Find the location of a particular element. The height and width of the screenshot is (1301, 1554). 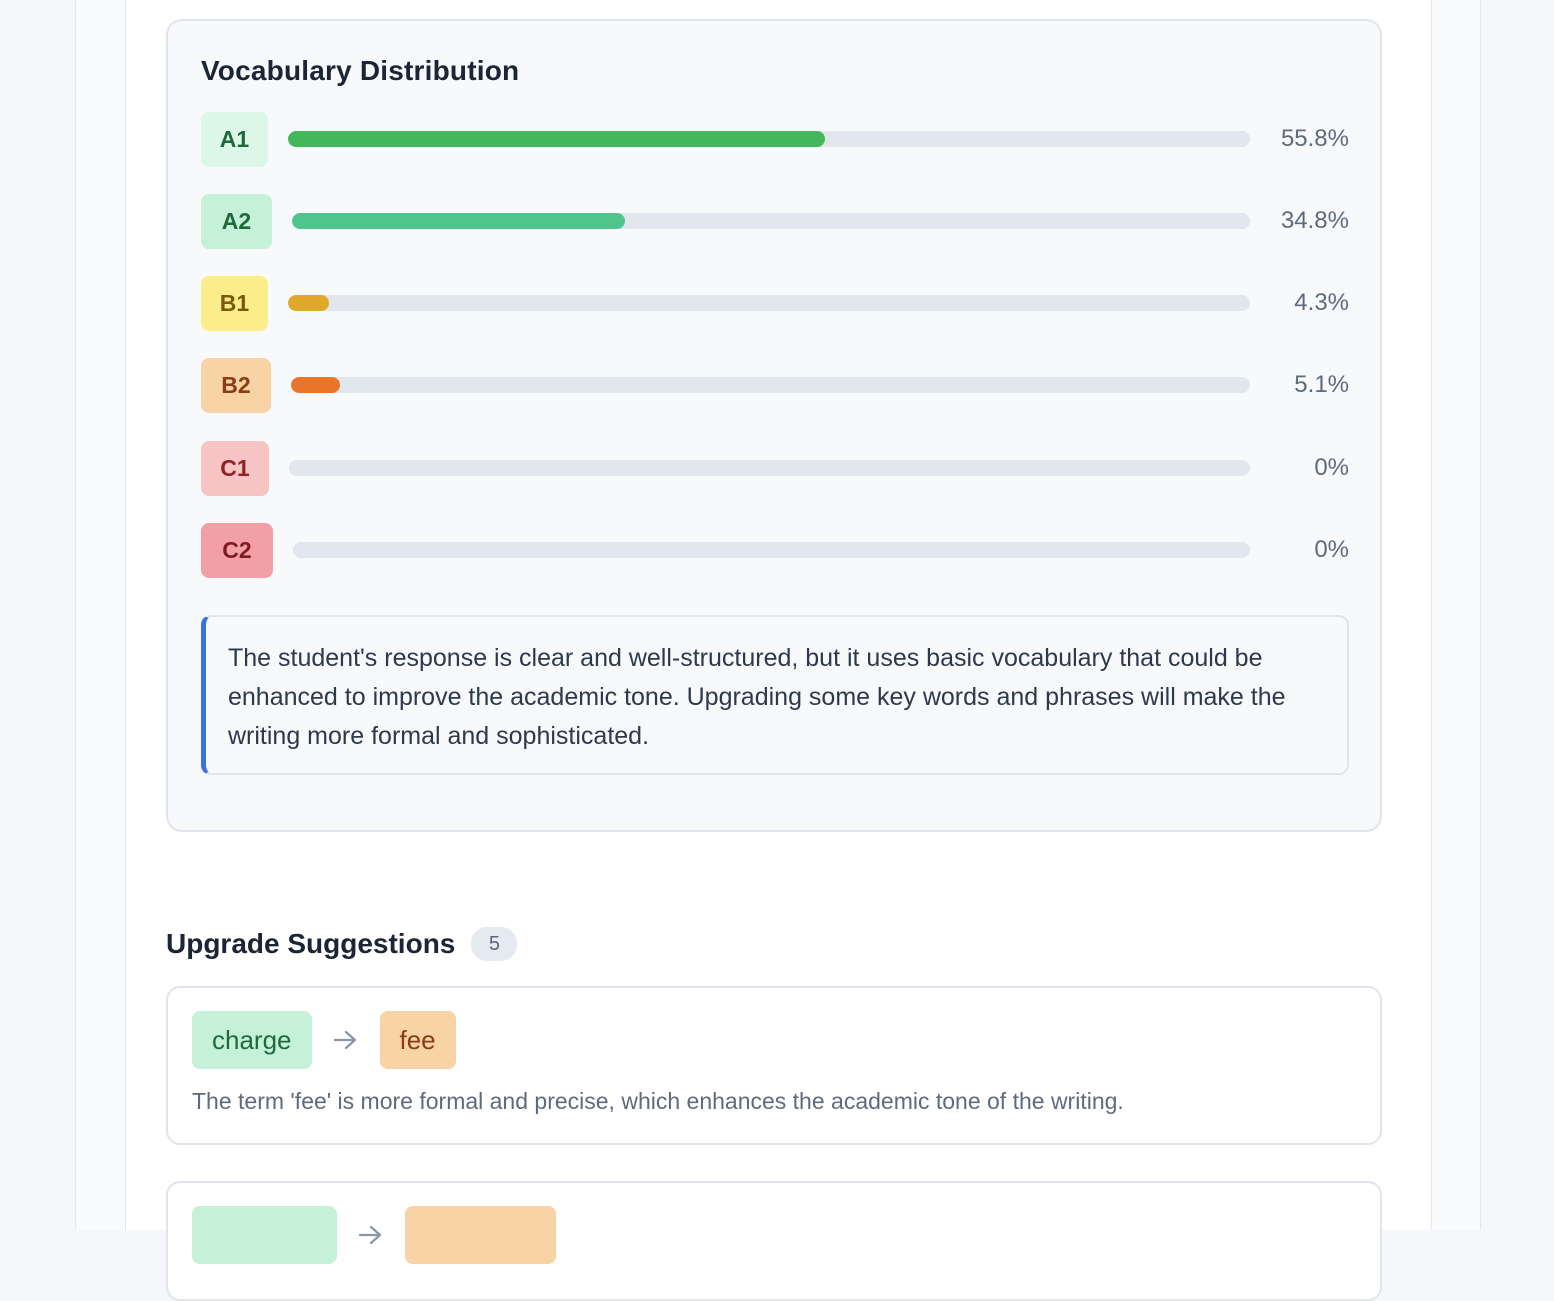

level-row-c1: C1 0% is located at coordinates (775, 469).